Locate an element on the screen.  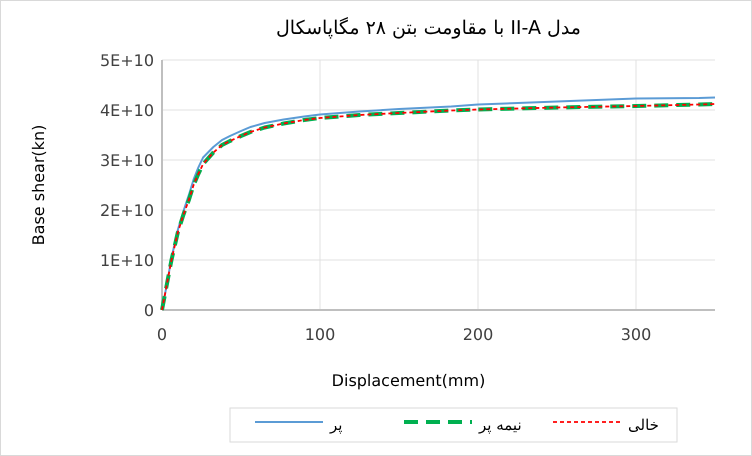
x-tick-label: 200 is located at coordinates (478, 334).